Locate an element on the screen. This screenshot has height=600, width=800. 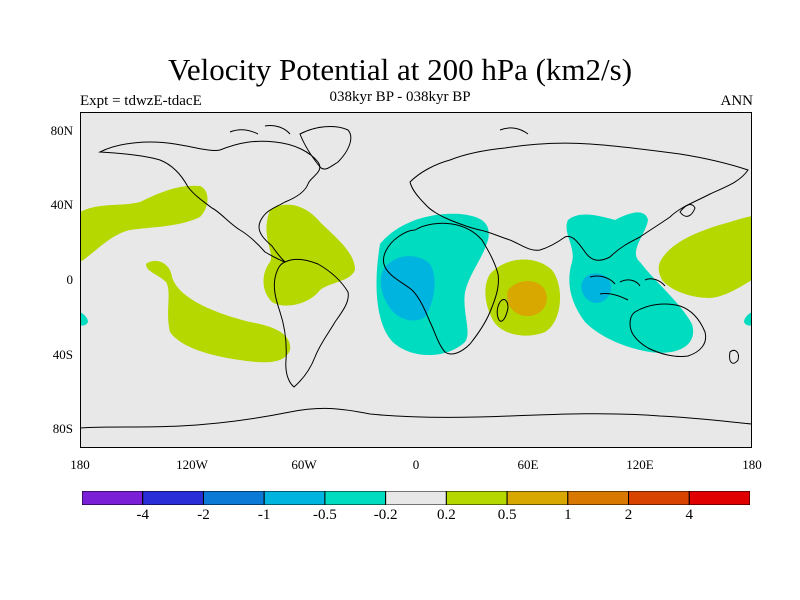
south-pacific-positive-region is located at coordinates (218, 311).